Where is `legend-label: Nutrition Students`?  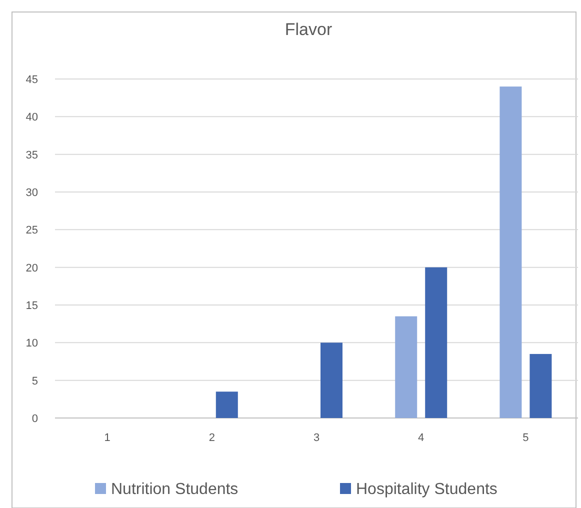 legend-label: Nutrition Students is located at coordinates (174, 489).